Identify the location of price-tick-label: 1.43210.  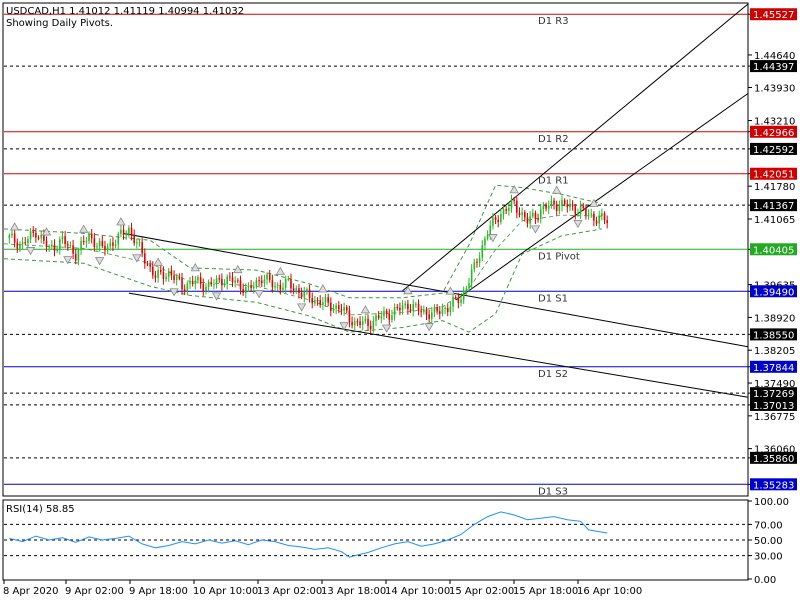
(774, 122).